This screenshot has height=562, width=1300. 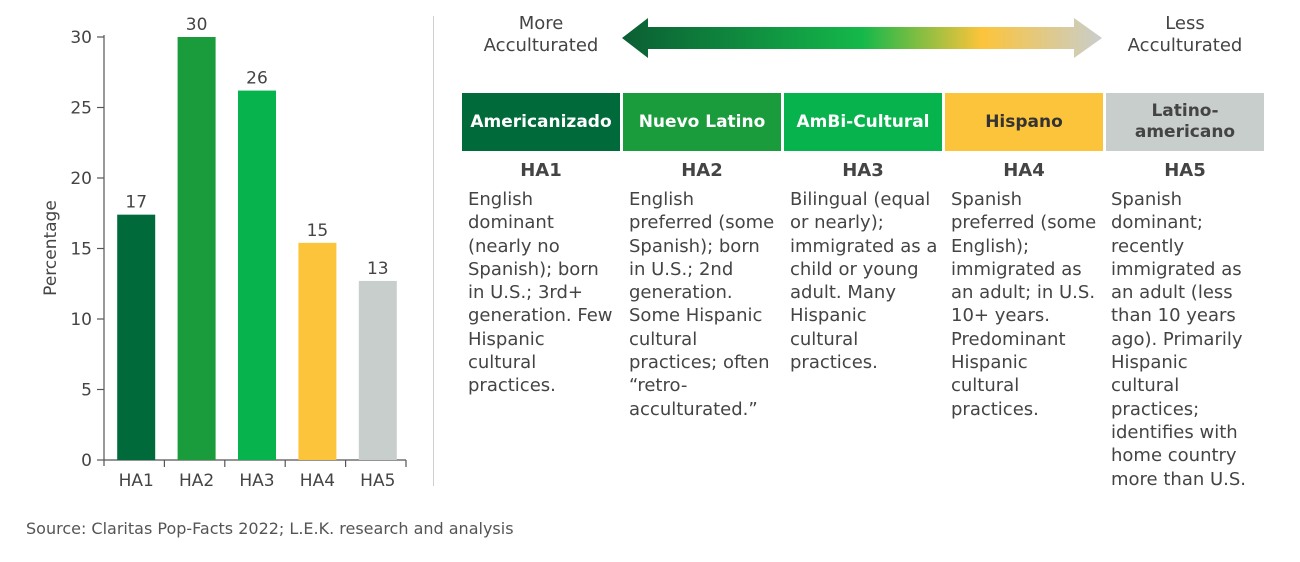 What do you see at coordinates (81, 109) in the screenshot?
I see `y-tick-label-25: 25` at bounding box center [81, 109].